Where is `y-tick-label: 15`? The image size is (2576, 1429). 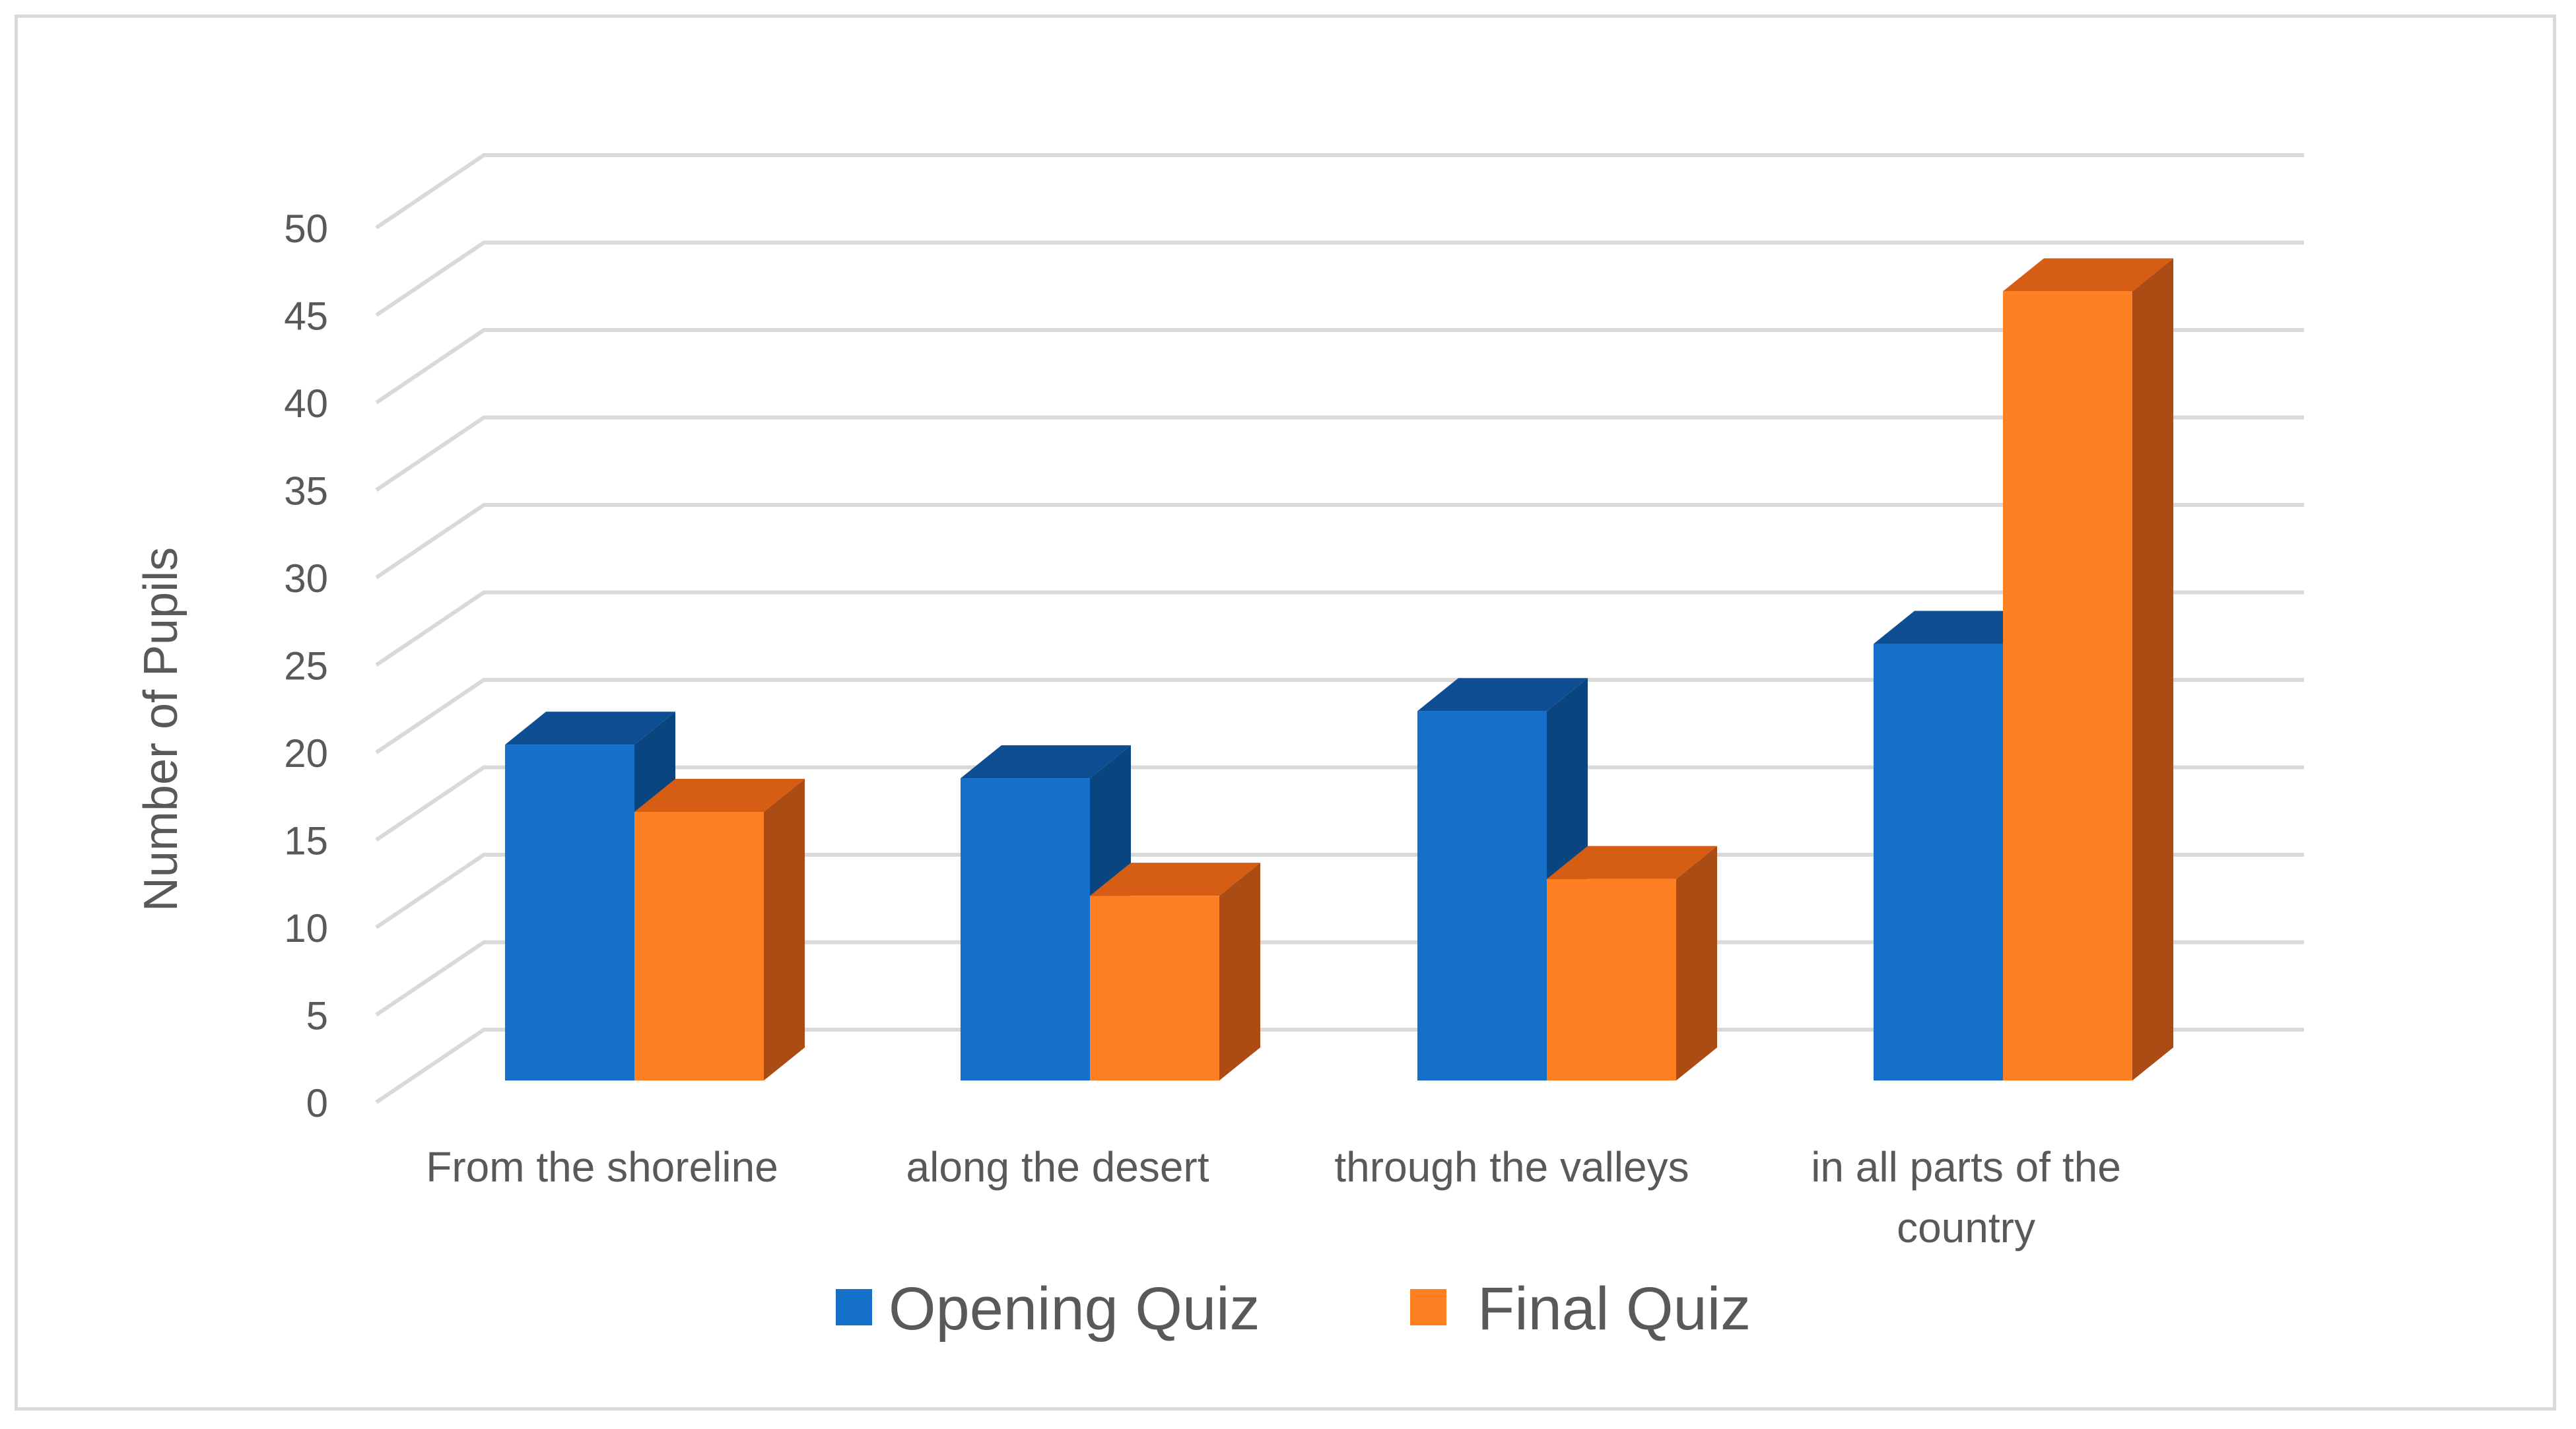
y-tick-label: 15 is located at coordinates (306, 841).